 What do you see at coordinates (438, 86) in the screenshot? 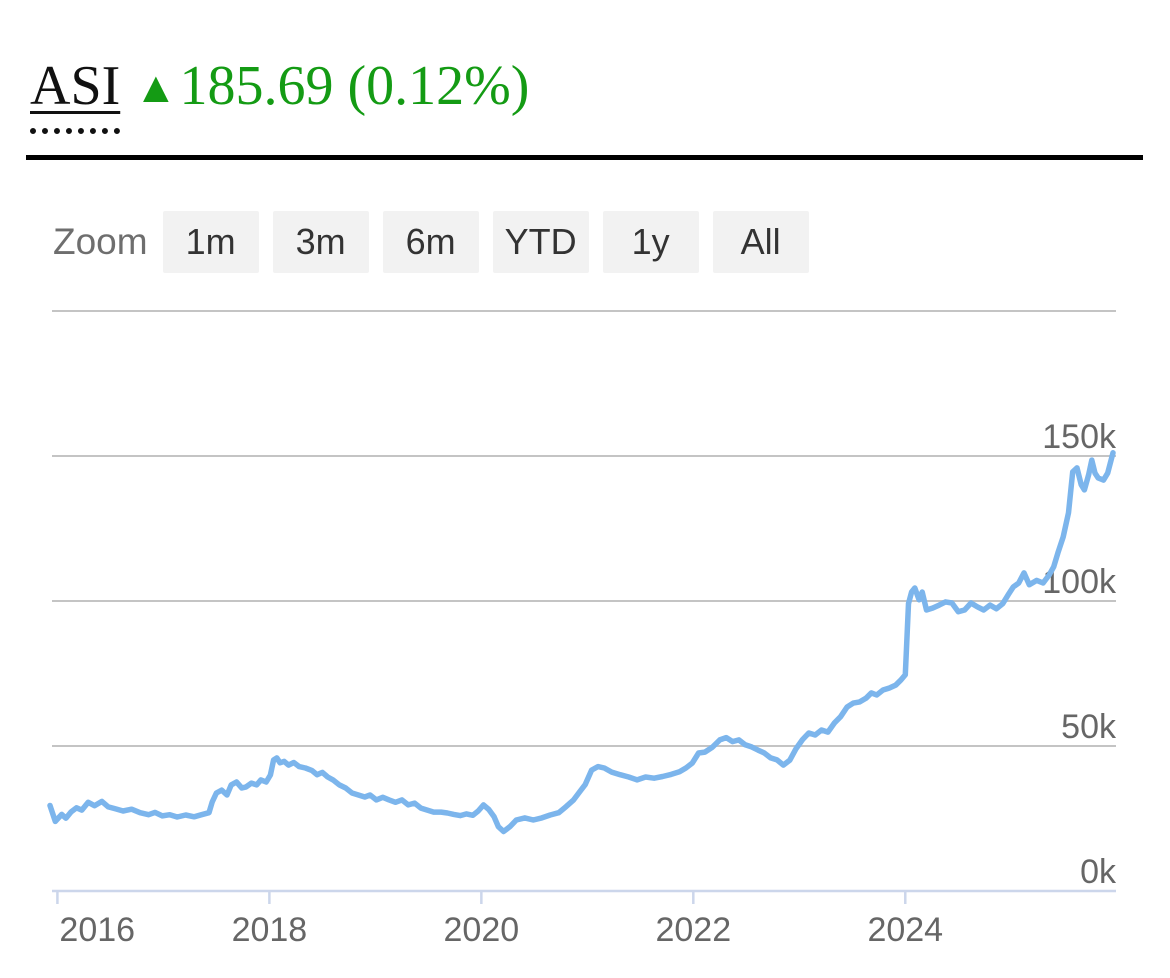
I see `change-percent: (0.12%)` at bounding box center [438, 86].